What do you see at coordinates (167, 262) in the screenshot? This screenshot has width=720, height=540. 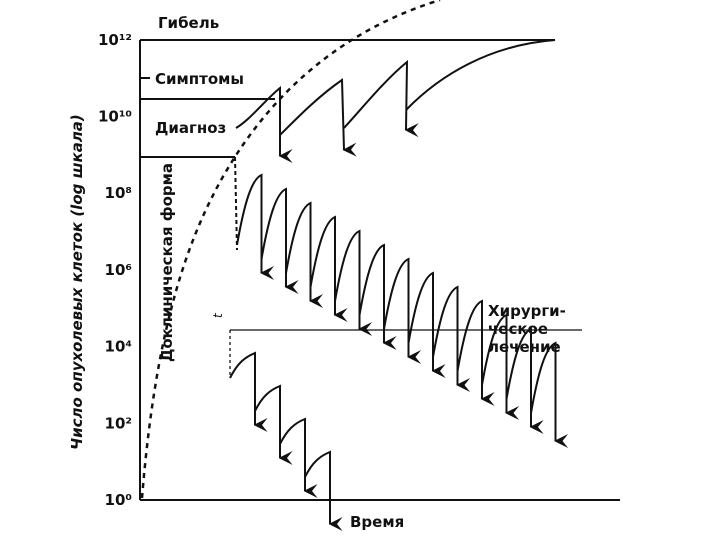 I see `preclinical-label: Доклиническая форма` at bounding box center [167, 262].